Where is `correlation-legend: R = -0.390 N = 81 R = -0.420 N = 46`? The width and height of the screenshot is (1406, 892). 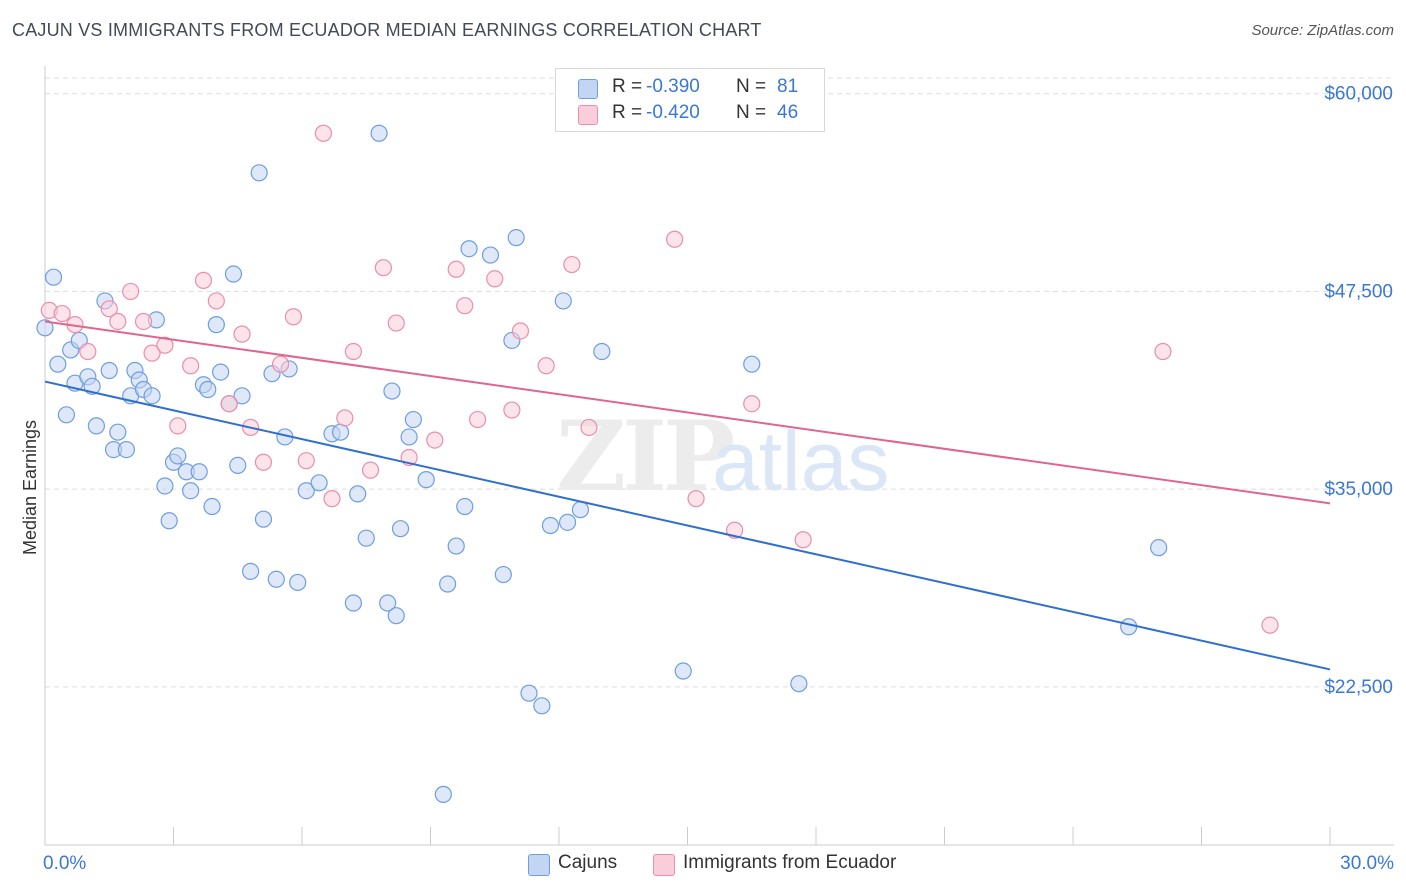 correlation-legend: R = -0.390 N = 81 R = -0.420 N = 46 is located at coordinates (690, 100).